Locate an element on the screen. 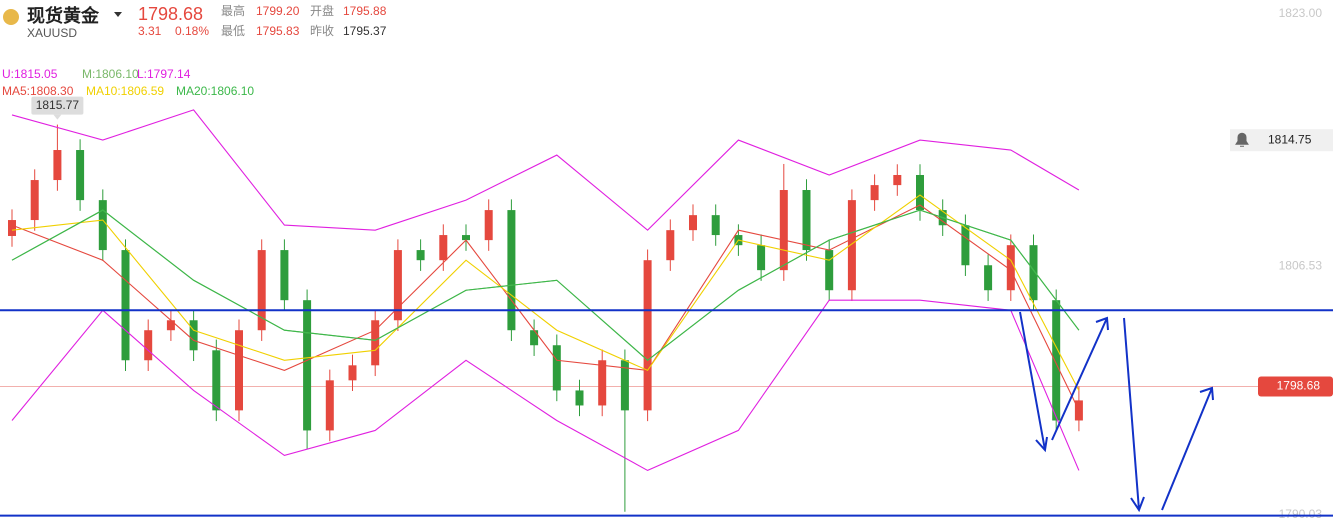 The image size is (1333, 521). annotation-arrows is located at coordinates (1116, 412).